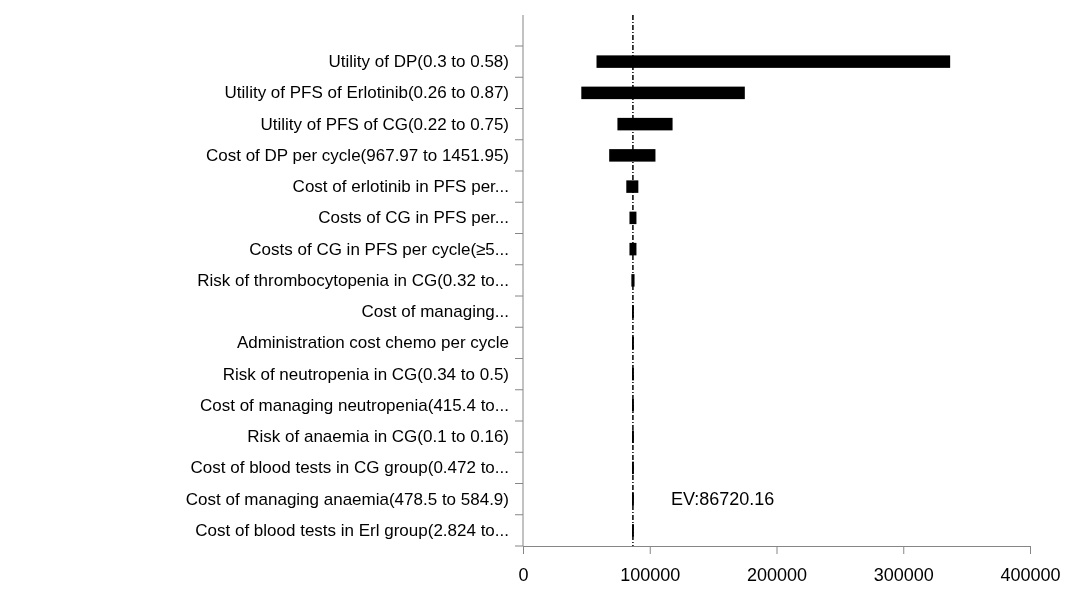  What do you see at coordinates (365, 374) in the screenshot?
I see `y-tick-label: Risk of neutropenia in CG(0.34 to 0.5)` at bounding box center [365, 374].